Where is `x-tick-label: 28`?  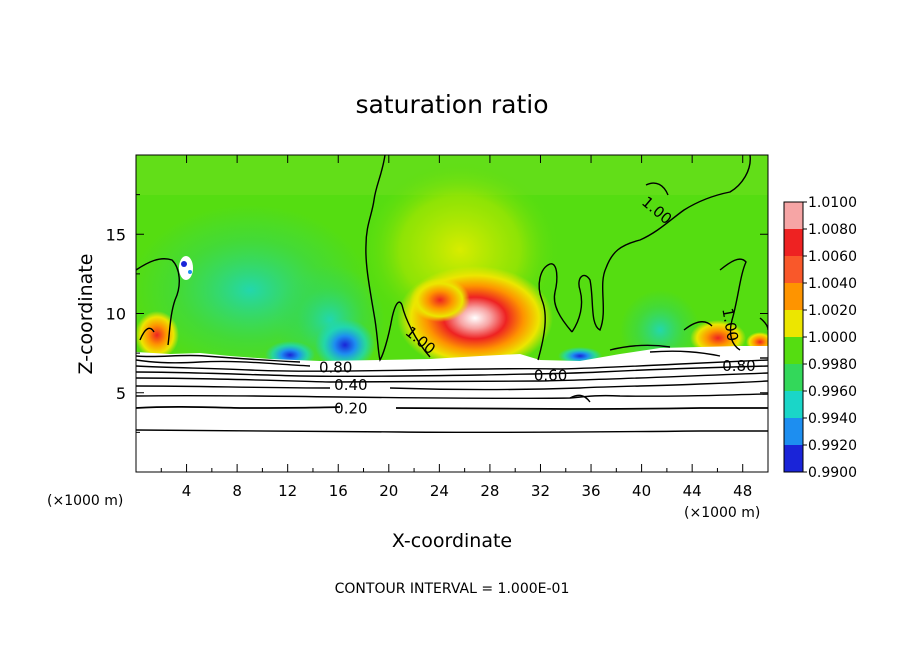
x-tick-label: 28 is located at coordinates (489, 491).